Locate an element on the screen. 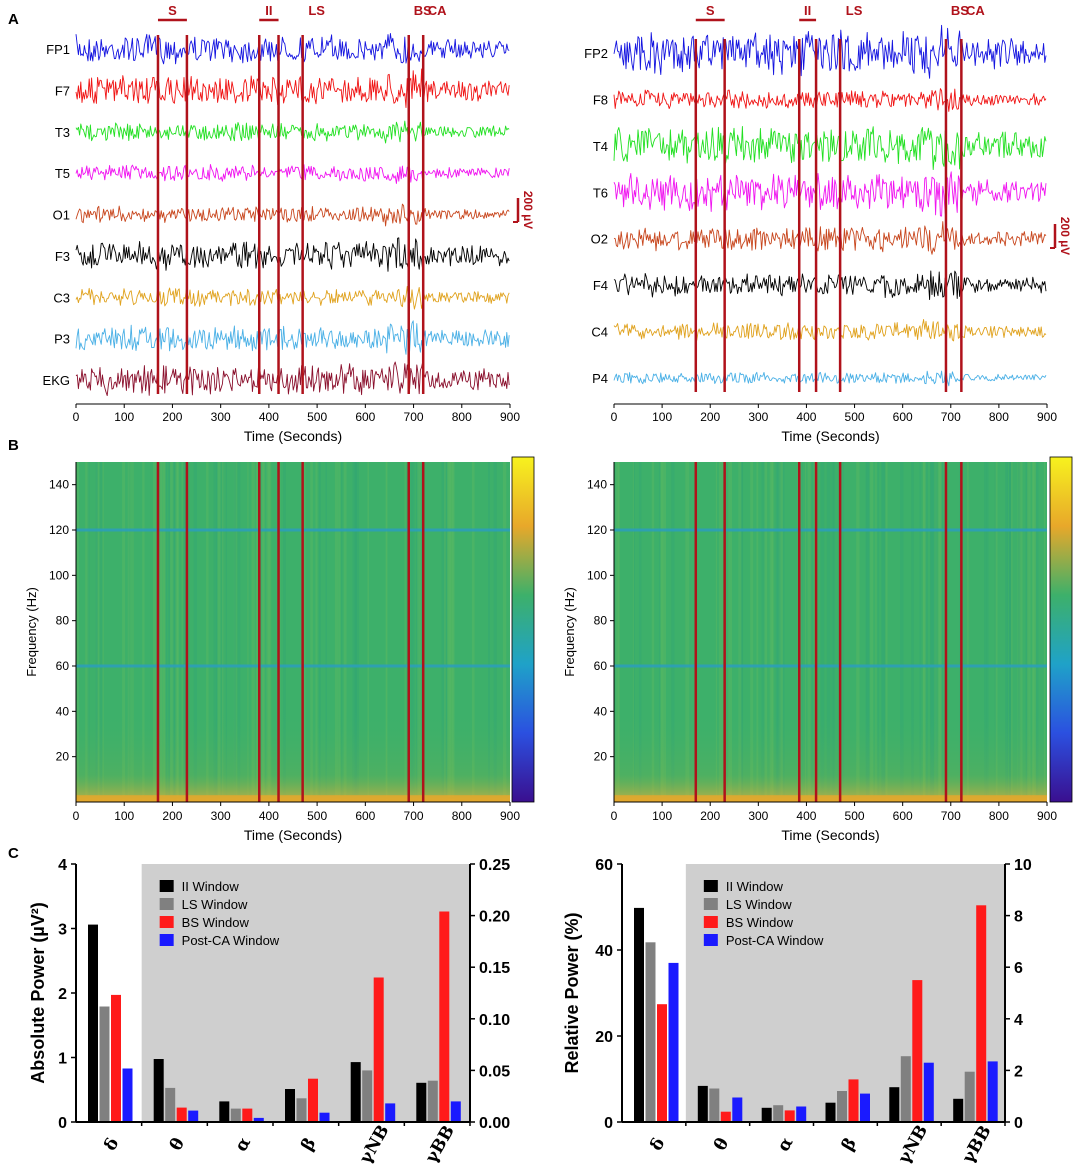 The image size is (1080, 1175). colorbar is located at coordinates (1061, 629).